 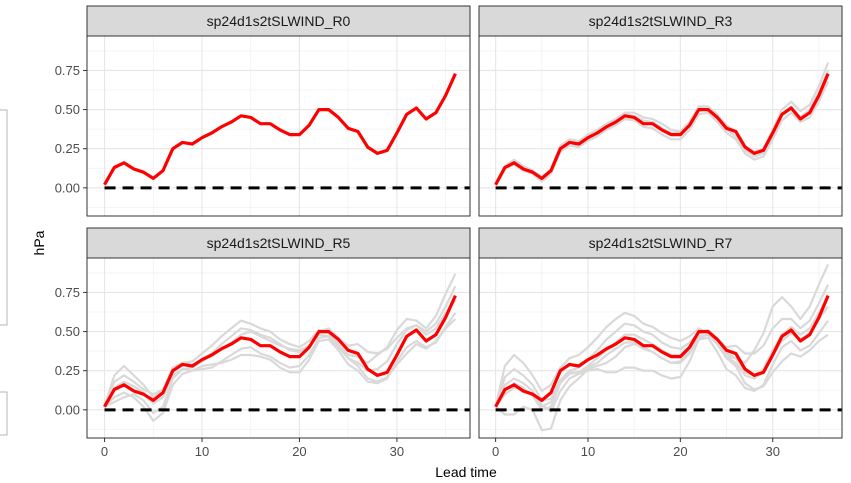 I want to click on panel-title: sp24d1s2tSLWIND_R0, so click(x=279, y=21).